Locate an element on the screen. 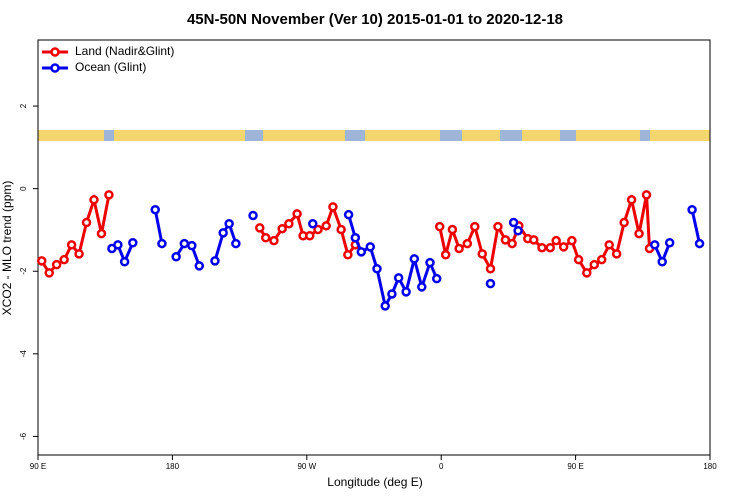  x-tick-label: 90 W is located at coordinates (306, 466).